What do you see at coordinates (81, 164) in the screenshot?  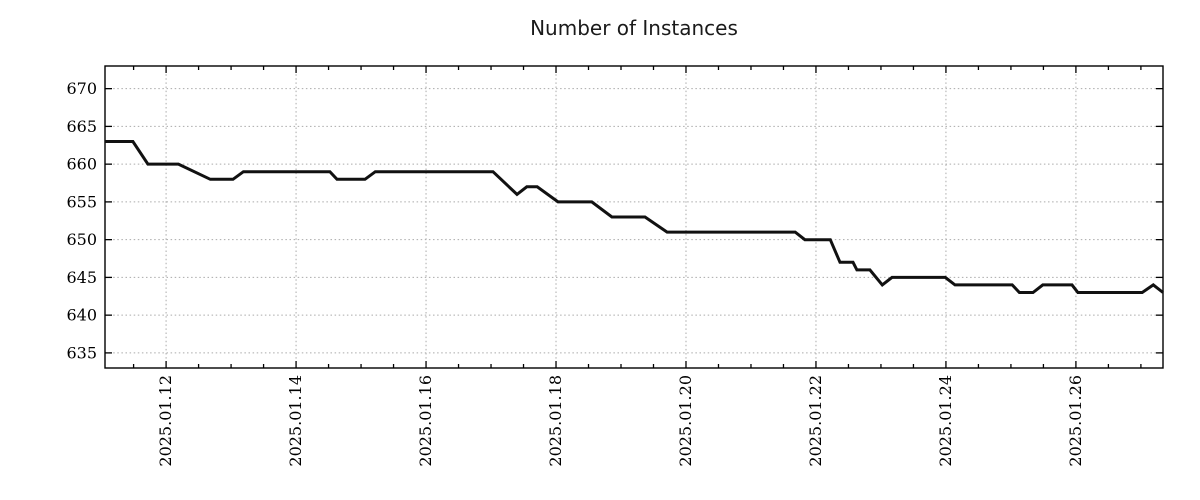 I see `y-tick-label: 660` at bounding box center [81, 164].